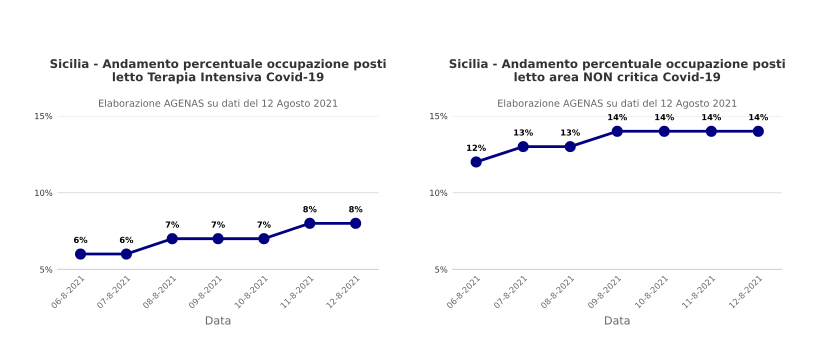 The image size is (823, 341). What do you see at coordinates (617, 70) in the screenshot?
I see `chart-title: Sicilia - Andamento percentuale occupazione posti letto area NON critica Covid-19` at bounding box center [617, 70].